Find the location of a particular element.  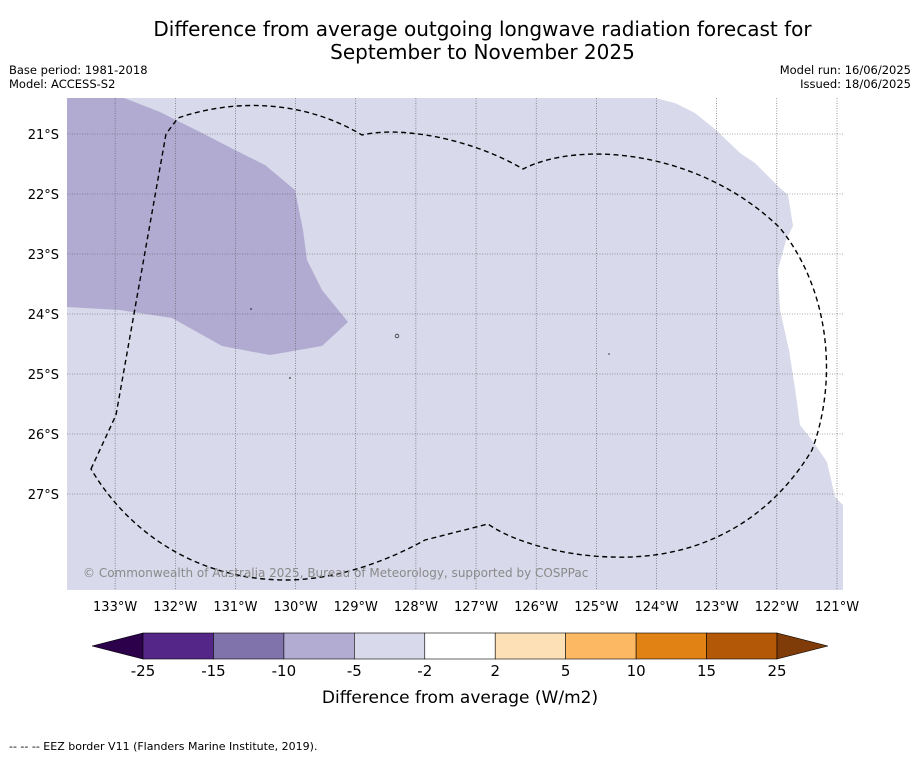

longitude-label: 123°W is located at coordinates (717, 607).